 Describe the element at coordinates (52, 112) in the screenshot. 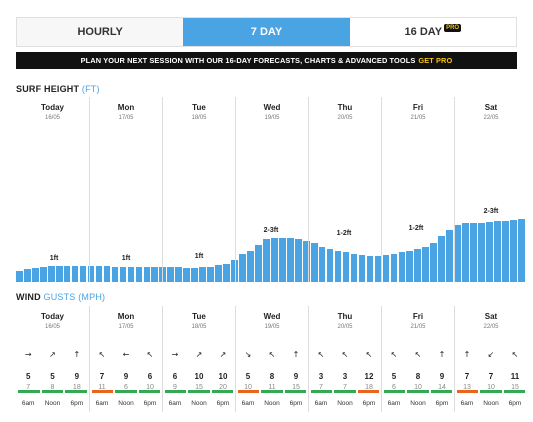

I see `surf-day-header: Today 16/05` at that location.